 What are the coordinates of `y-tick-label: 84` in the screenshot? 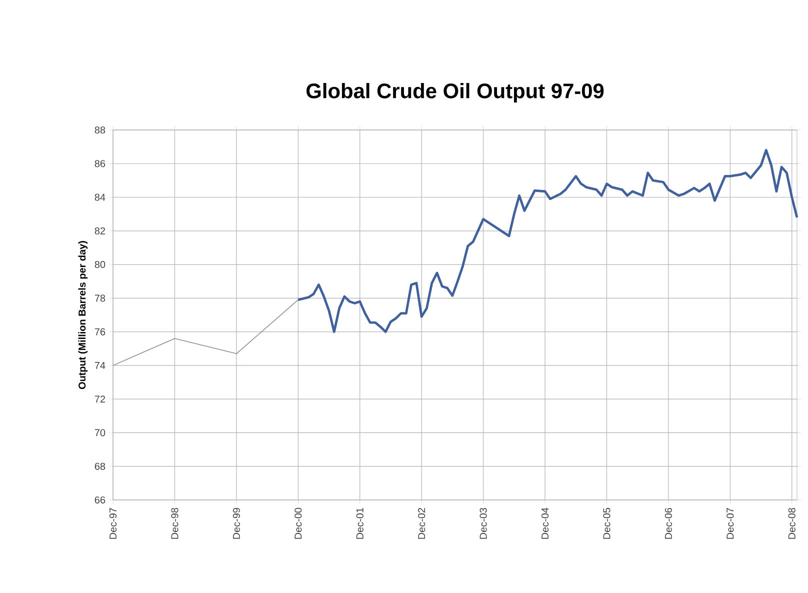 It's located at (100, 197).